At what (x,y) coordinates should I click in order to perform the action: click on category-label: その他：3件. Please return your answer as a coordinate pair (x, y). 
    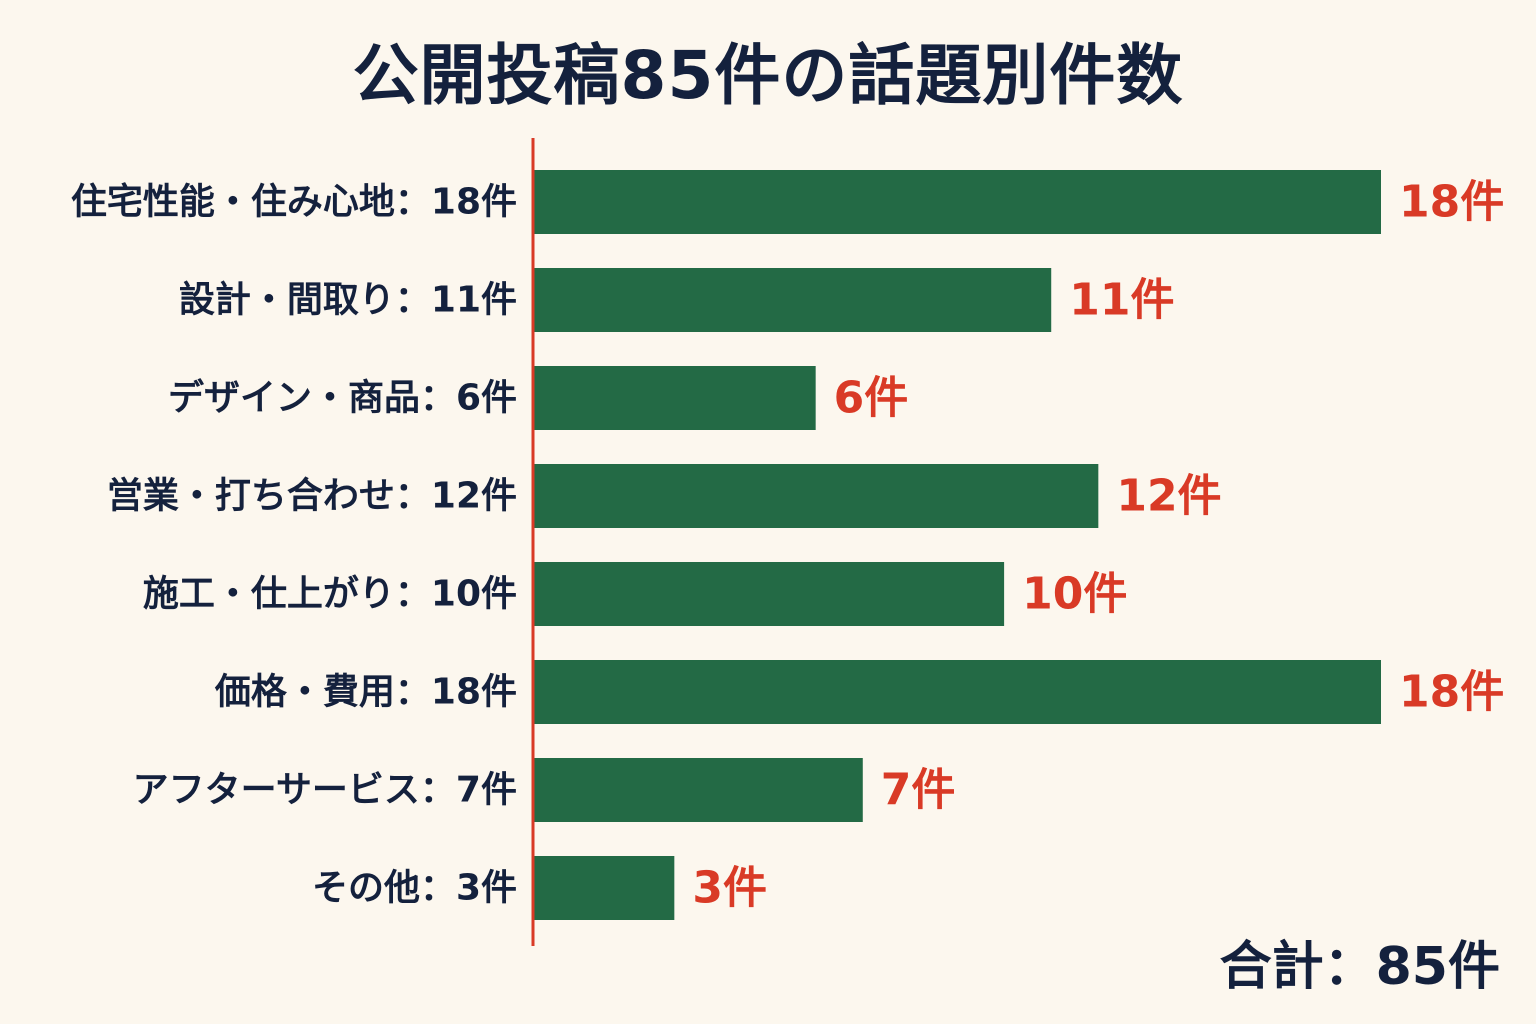
    Looking at the image, I should click on (414, 888).